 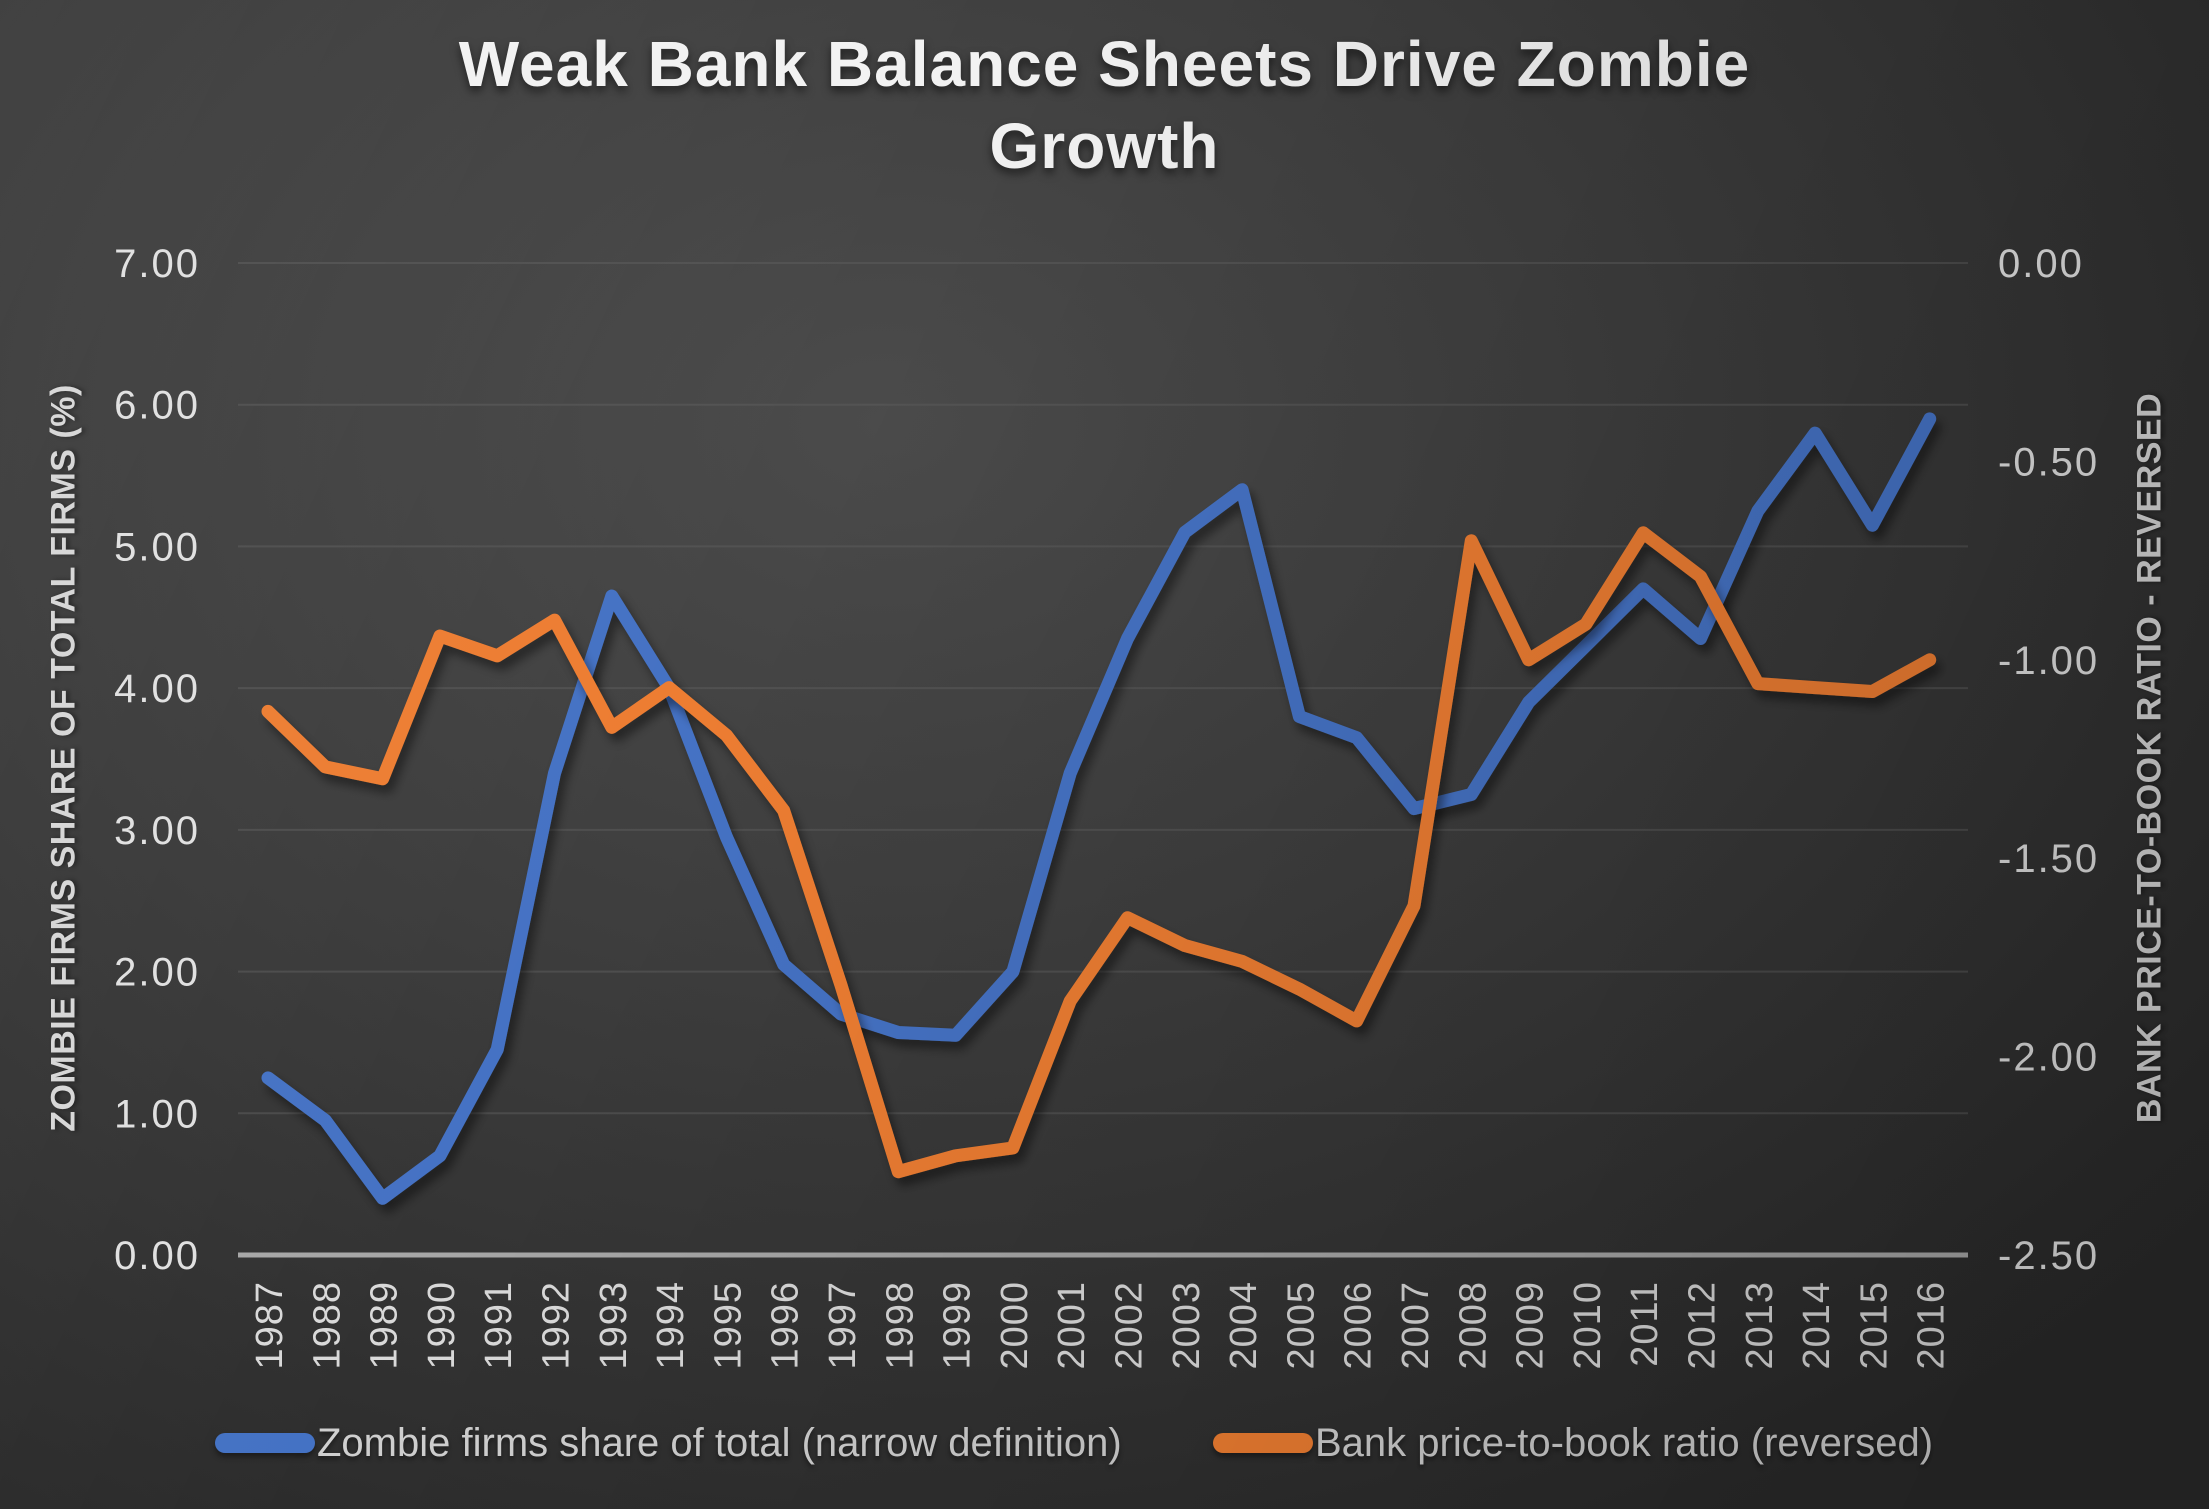 I want to click on x-axis-year-label: 2003, so click(x=1187, y=1325).